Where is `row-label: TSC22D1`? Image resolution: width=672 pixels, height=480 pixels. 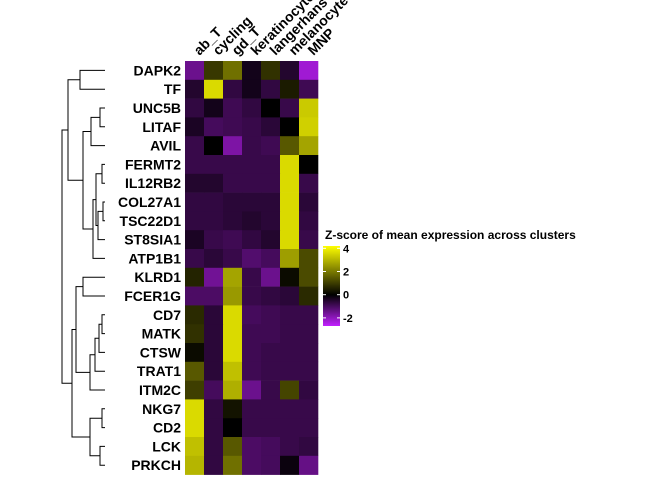 row-label: TSC22D1 is located at coordinates (151, 221).